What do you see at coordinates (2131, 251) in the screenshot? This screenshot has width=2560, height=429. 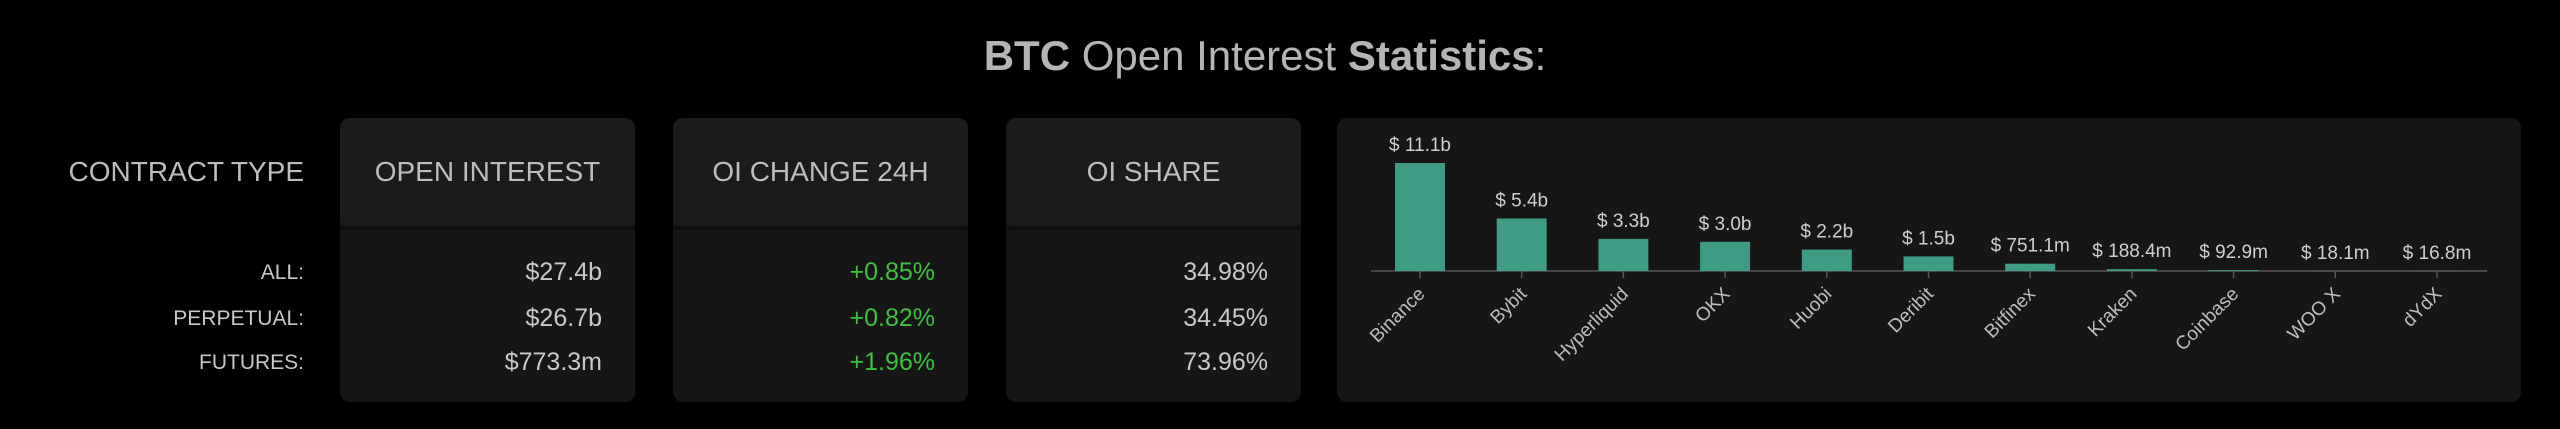 I see `bar-value-label: $ 188.4m` at bounding box center [2131, 251].